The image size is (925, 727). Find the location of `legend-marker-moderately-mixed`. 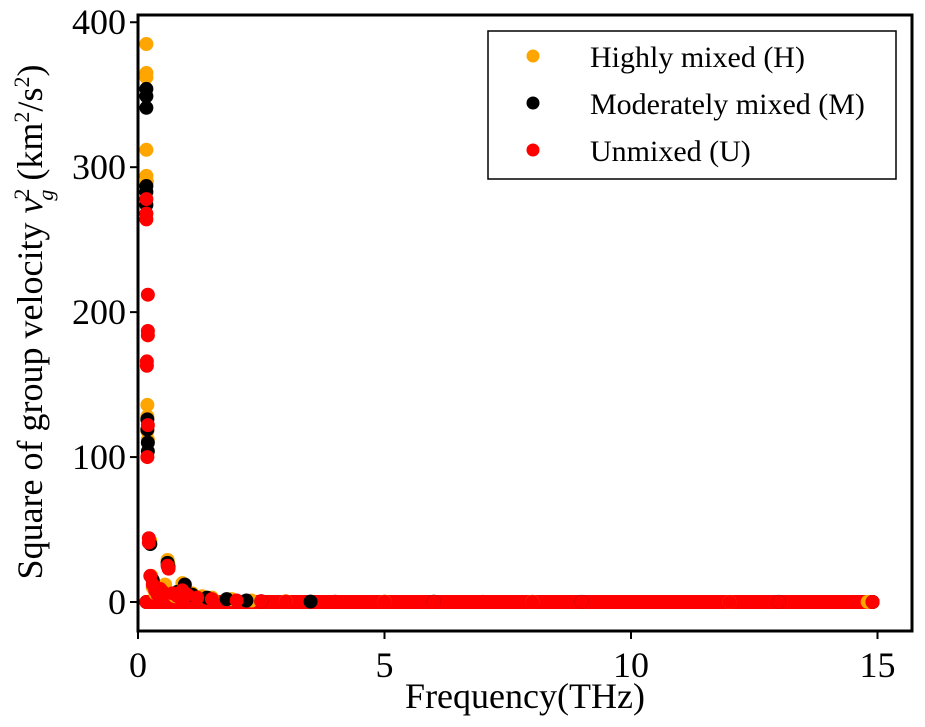

legend-marker-moderately-mixed is located at coordinates (533, 103).